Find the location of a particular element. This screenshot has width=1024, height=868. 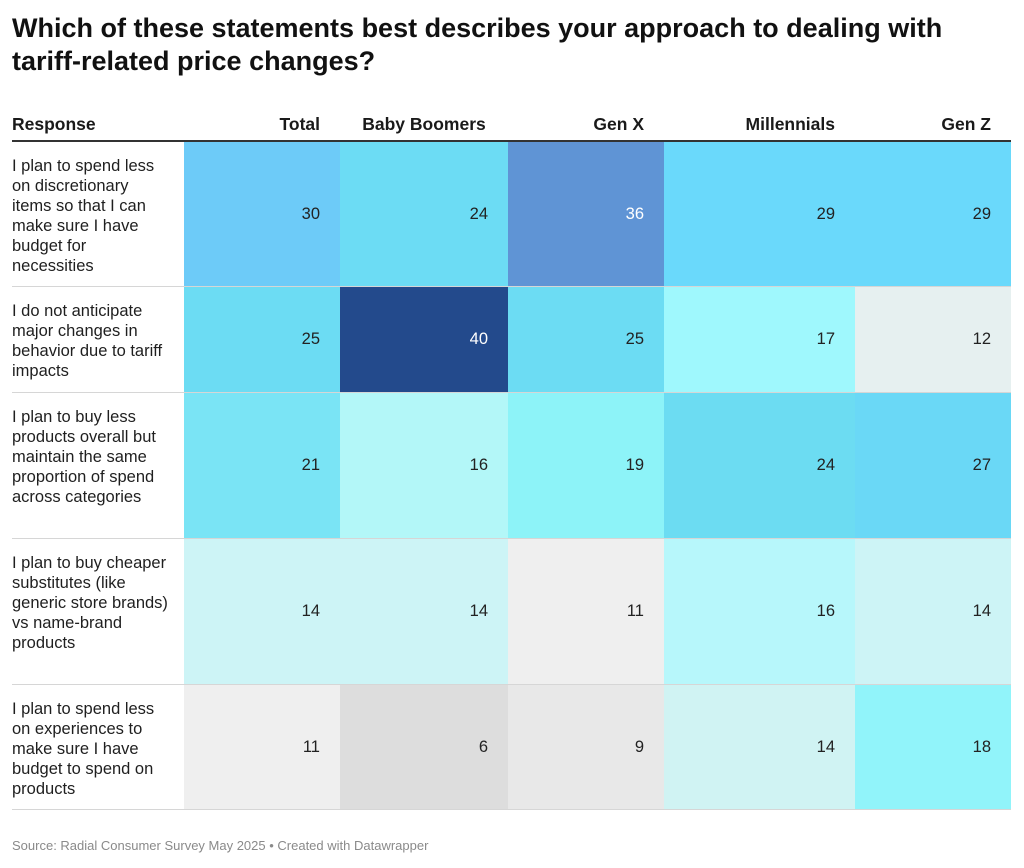

cell-gen-z: 27 is located at coordinates (933, 465).